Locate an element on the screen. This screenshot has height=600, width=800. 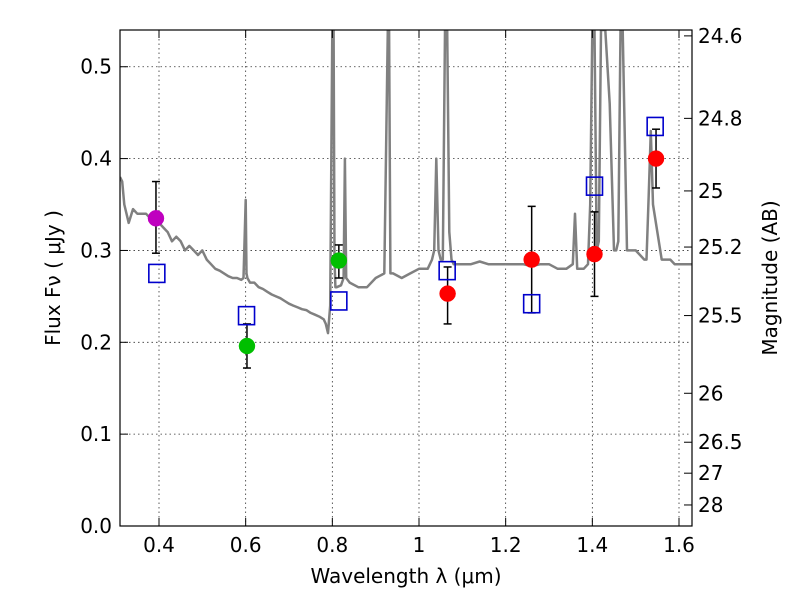
right-tick-label: 24.6 is located at coordinates (720, 36).